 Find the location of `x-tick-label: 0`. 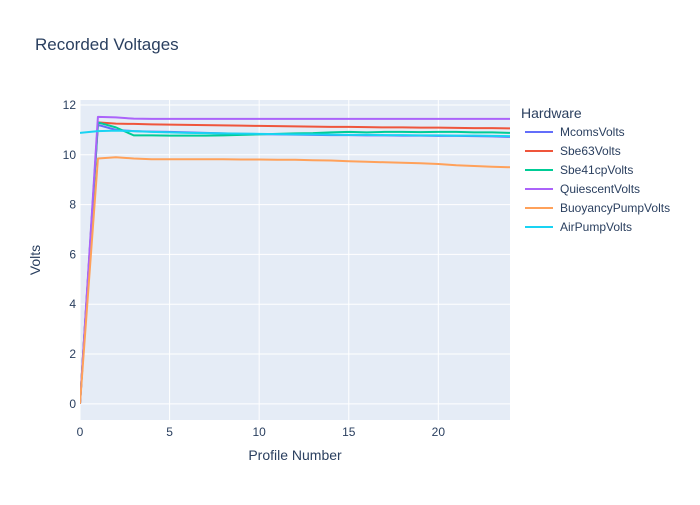

x-tick-label: 0 is located at coordinates (80, 432).